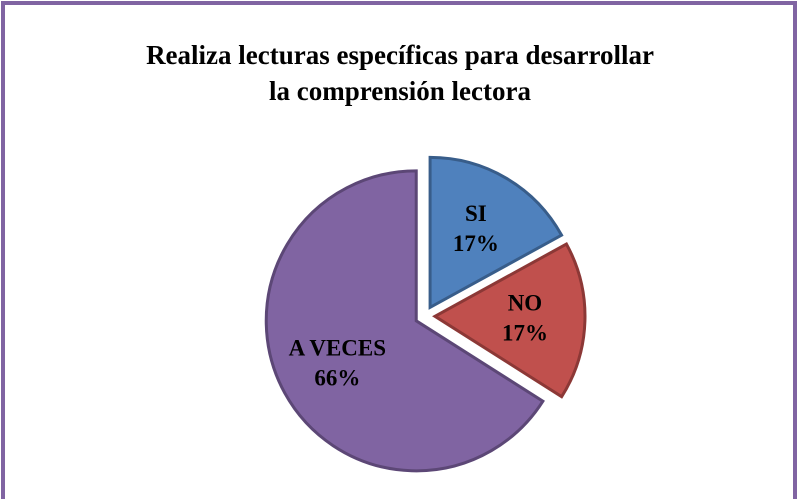 Image resolution: width=798 pixels, height=499 pixels. Describe the element at coordinates (337, 347) in the screenshot. I see `slice-label: A VECES` at that location.